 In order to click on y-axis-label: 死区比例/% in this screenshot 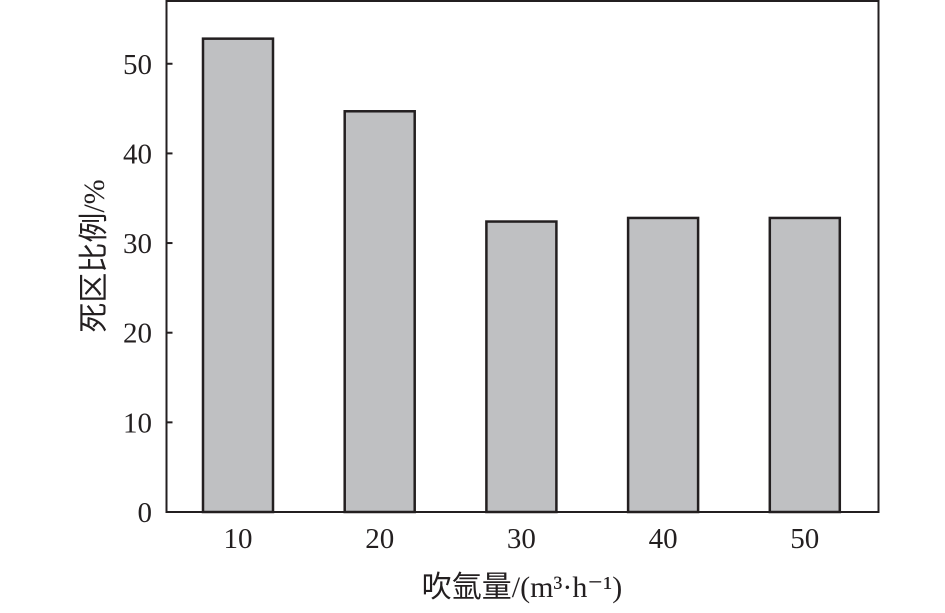, I will do `click(94, 255)`.